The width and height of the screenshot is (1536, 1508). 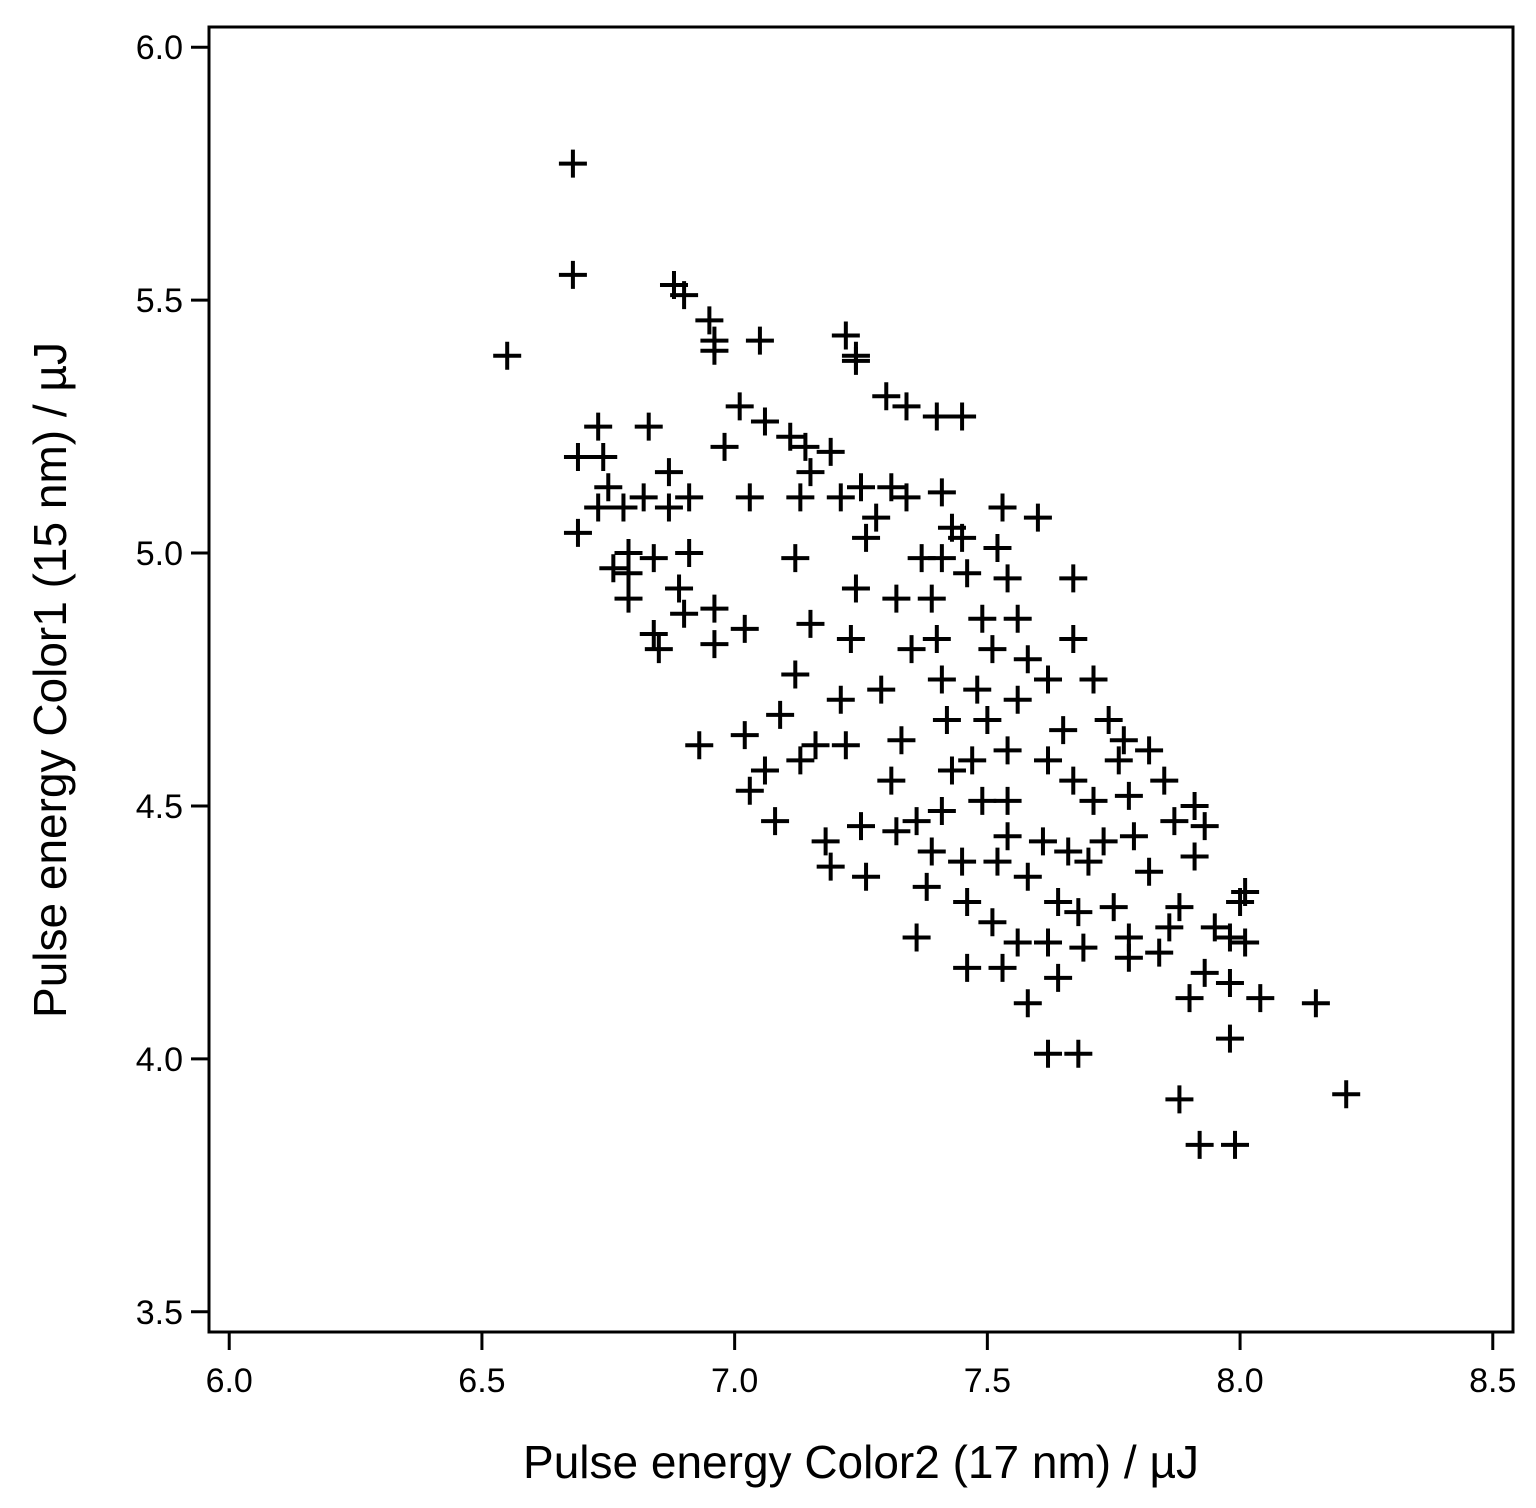 I want to click on y-tick-label: 4.0, so click(x=159, y=1060).